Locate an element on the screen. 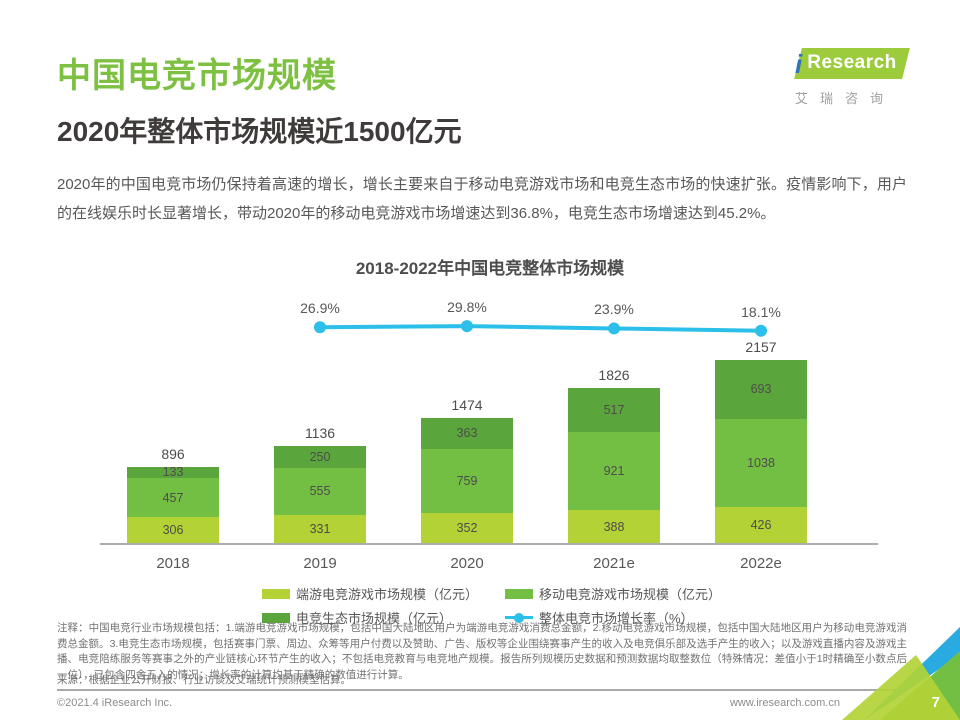  bar-total-label: 1826 is located at coordinates (614, 374).